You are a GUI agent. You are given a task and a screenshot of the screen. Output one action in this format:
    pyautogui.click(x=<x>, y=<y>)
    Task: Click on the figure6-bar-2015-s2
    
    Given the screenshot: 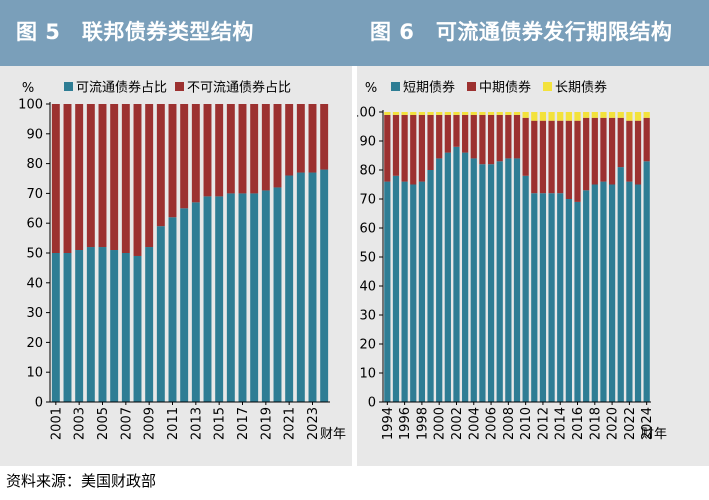 What is the action you would take?
    pyautogui.click(x=568, y=159)
    